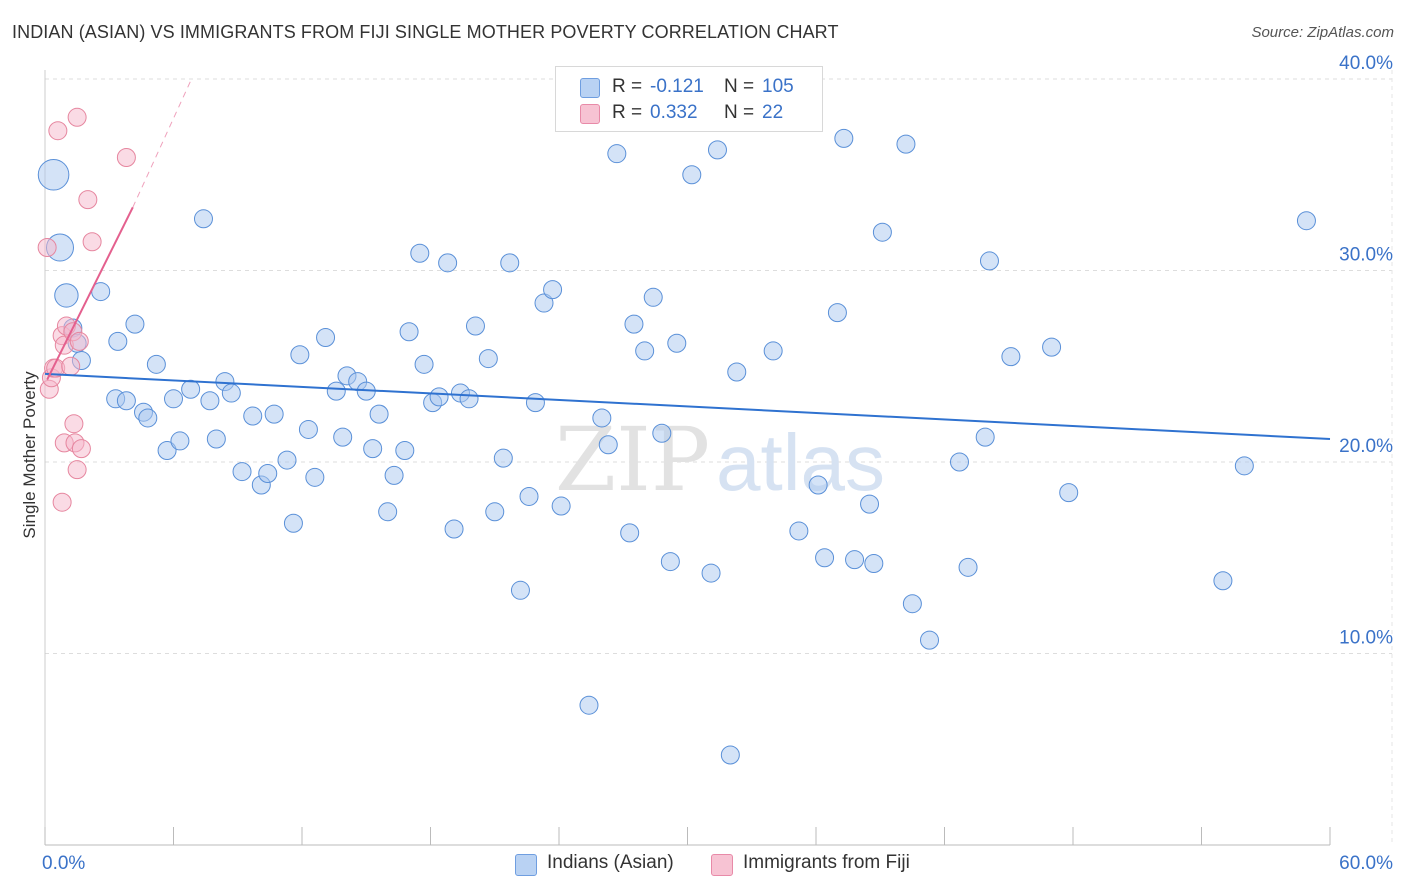 The image size is (1406, 892). Describe the element at coordinates (526, 865) in the screenshot. I see `bottom-legend-swatch-indians` at that location.